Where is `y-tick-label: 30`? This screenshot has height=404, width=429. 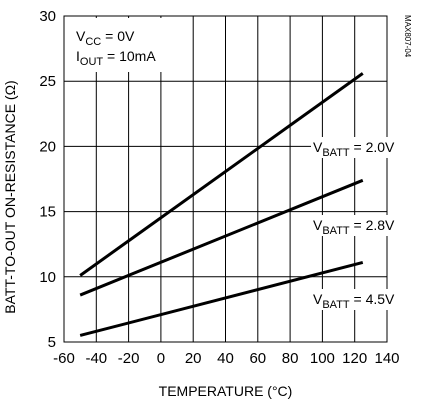 y-tick-label: 30 is located at coordinates (47, 16).